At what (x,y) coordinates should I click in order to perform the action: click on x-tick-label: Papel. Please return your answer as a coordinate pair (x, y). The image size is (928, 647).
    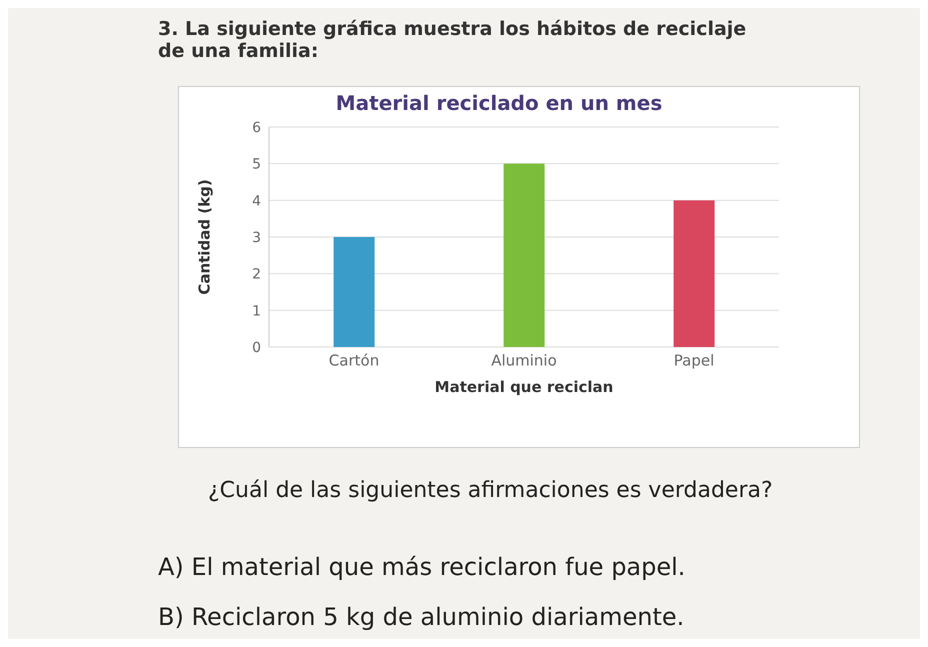
    Looking at the image, I should click on (694, 361).